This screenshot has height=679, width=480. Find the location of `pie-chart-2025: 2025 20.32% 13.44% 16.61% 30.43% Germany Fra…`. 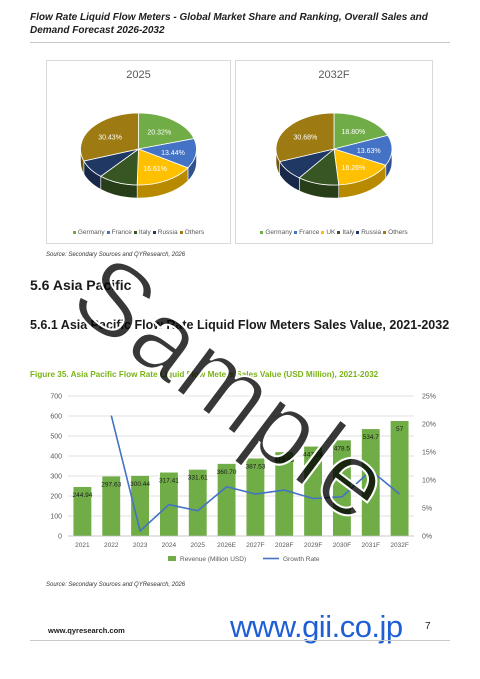

pie-chart-2025: 2025 20.32% 13.44% 16.61% 30.43% Germany Fra… is located at coordinates (138, 152).